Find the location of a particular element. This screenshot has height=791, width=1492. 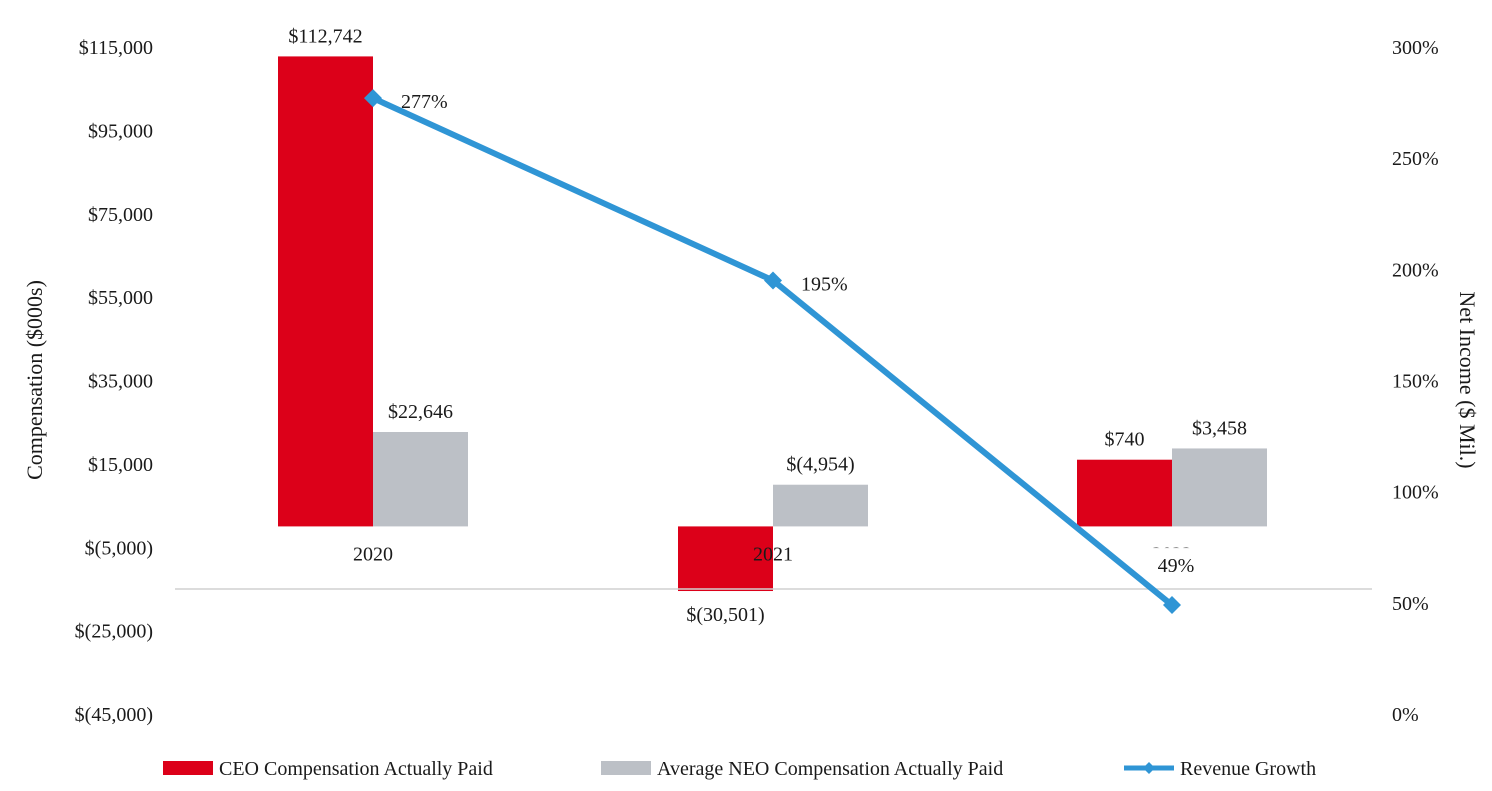

bar-ceo-2022 is located at coordinates (1124, 493).